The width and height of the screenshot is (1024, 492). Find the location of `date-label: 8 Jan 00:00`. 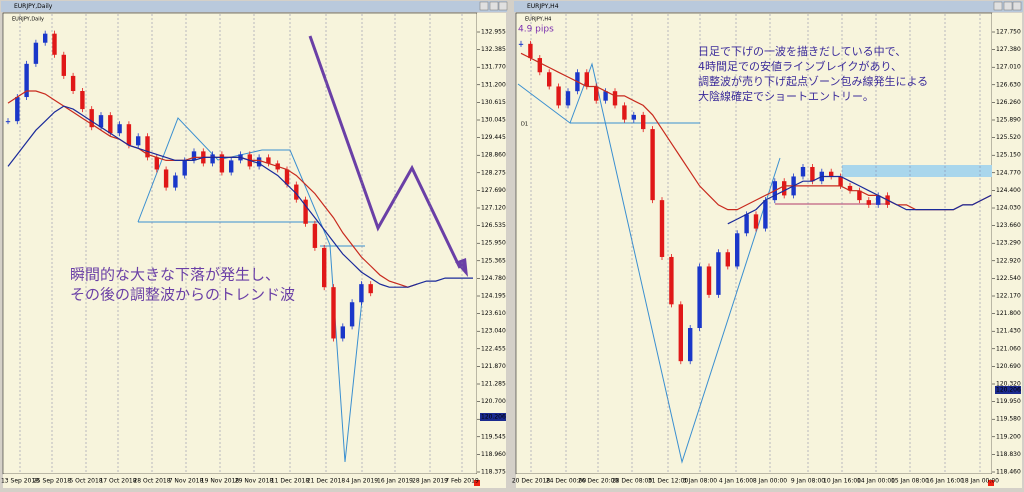

date-label: 8 Jan 00:00 is located at coordinates (770, 481).